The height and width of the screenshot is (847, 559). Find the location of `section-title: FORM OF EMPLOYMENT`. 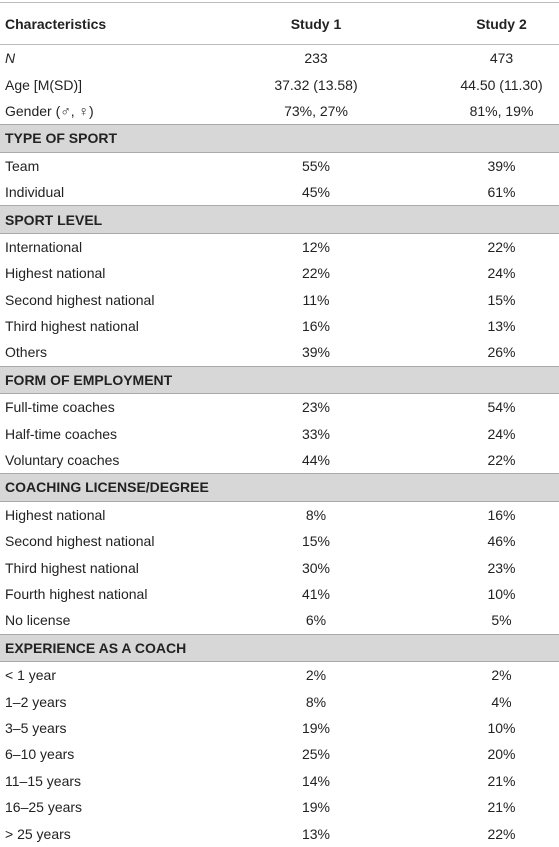

section-title: FORM OF EMPLOYMENT is located at coordinates (279, 380).